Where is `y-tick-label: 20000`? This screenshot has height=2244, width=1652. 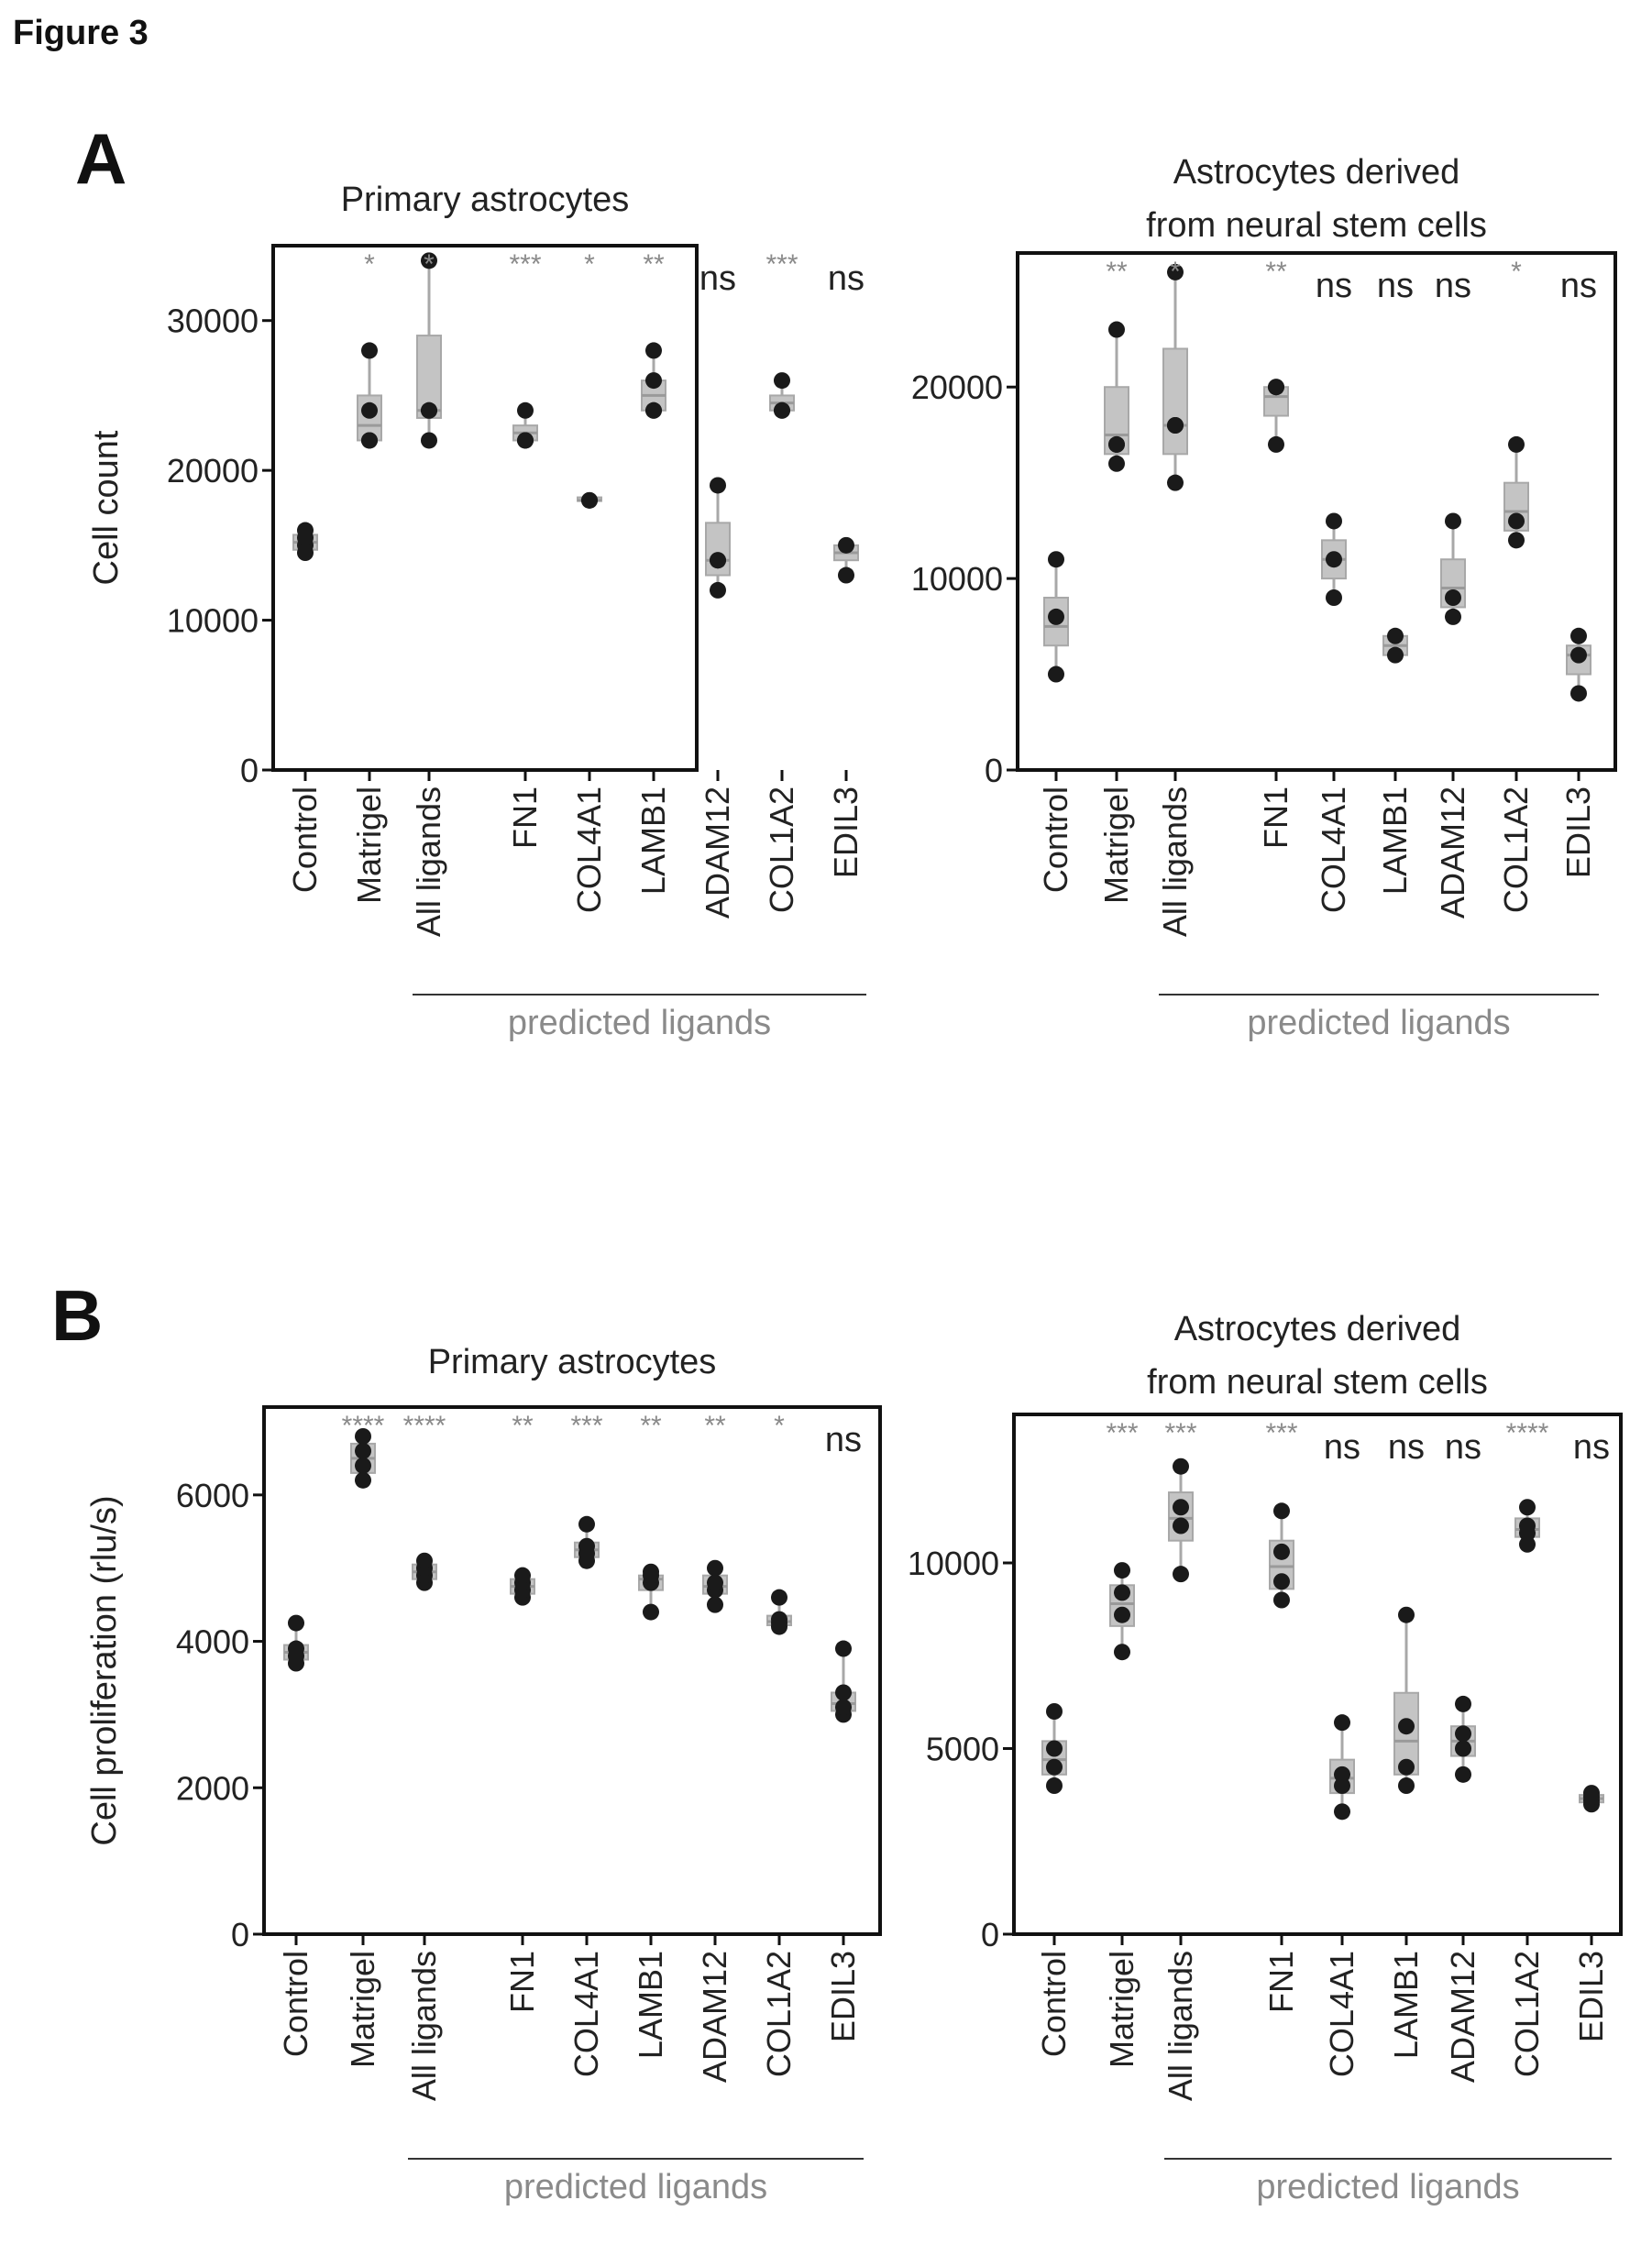
y-tick-label: 20000 is located at coordinates (213, 471).